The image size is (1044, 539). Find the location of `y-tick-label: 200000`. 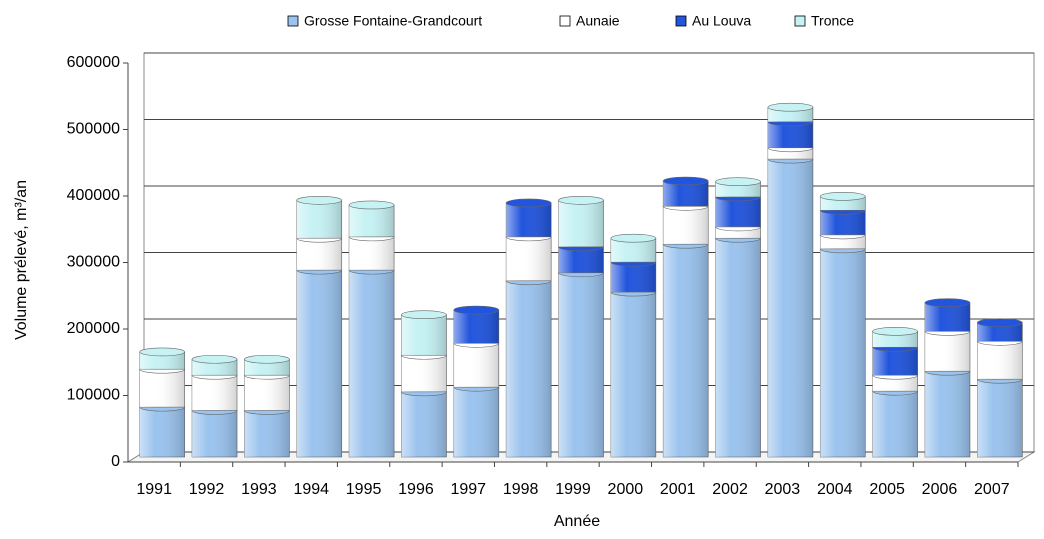

y-tick-label: 200000 is located at coordinates (93, 328).